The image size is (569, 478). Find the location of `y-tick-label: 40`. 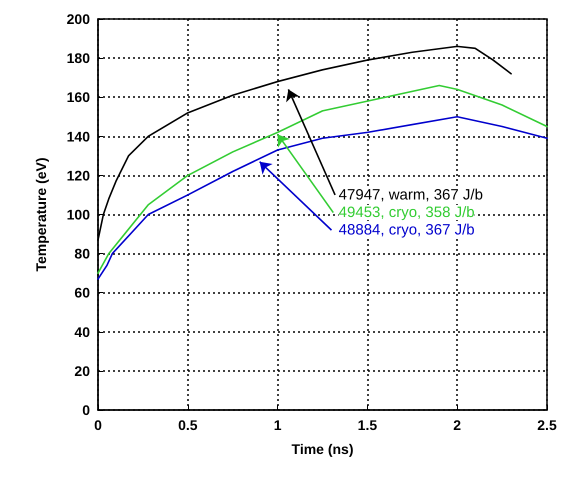

y-tick-label: 40 is located at coordinates (82, 332).